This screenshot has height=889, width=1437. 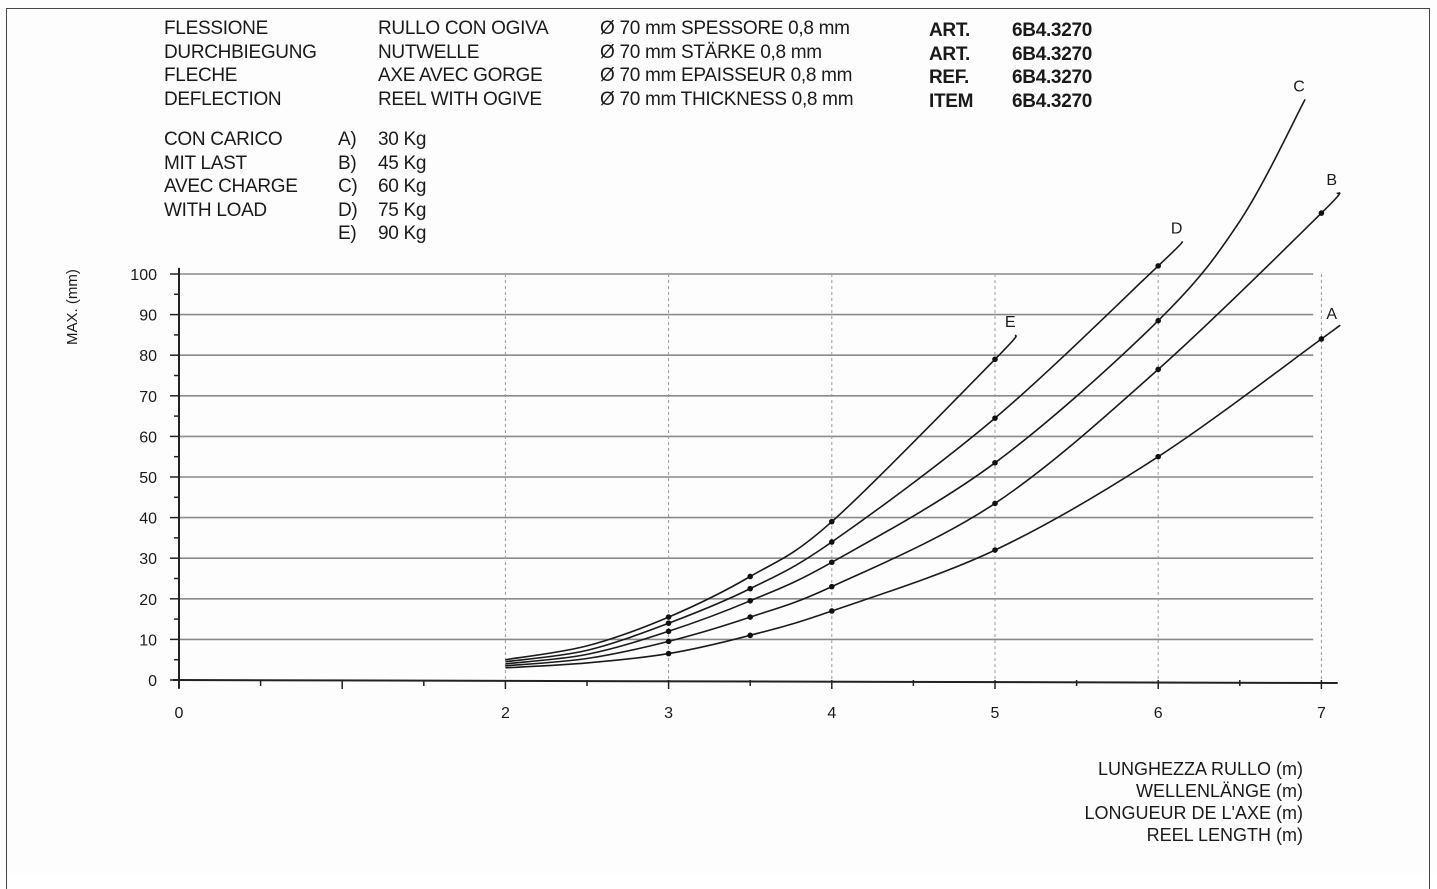 I want to click on load-key: C), so click(x=348, y=186).